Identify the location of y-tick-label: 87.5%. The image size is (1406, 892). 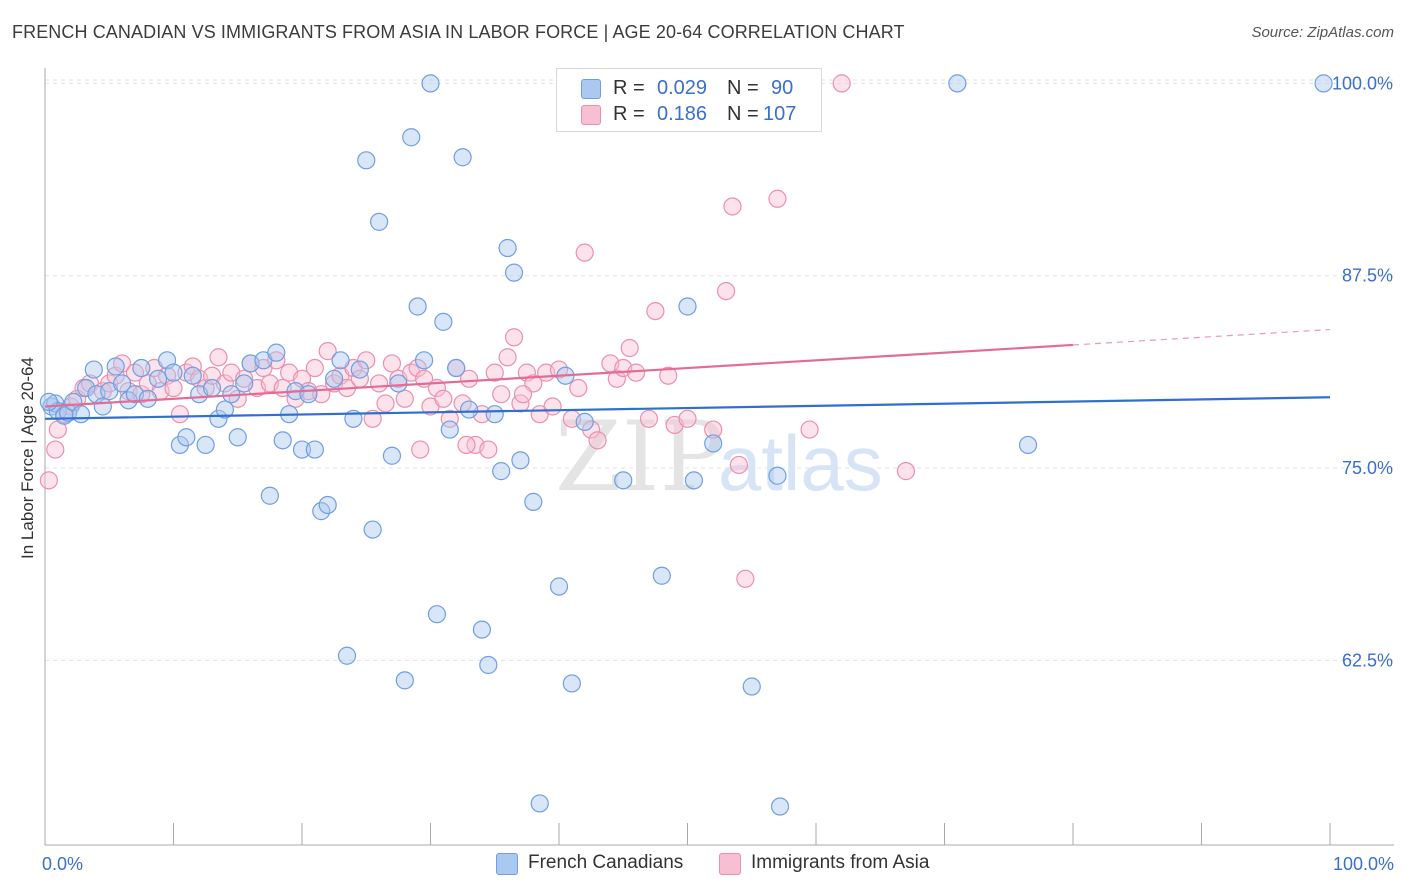
(1367, 276).